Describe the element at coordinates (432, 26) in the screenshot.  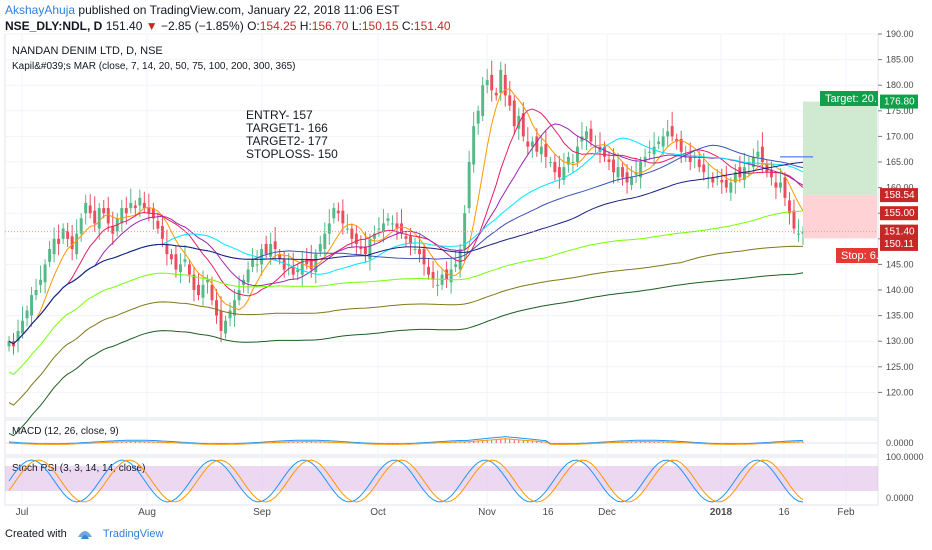
I see `close-value: 151.40` at that location.